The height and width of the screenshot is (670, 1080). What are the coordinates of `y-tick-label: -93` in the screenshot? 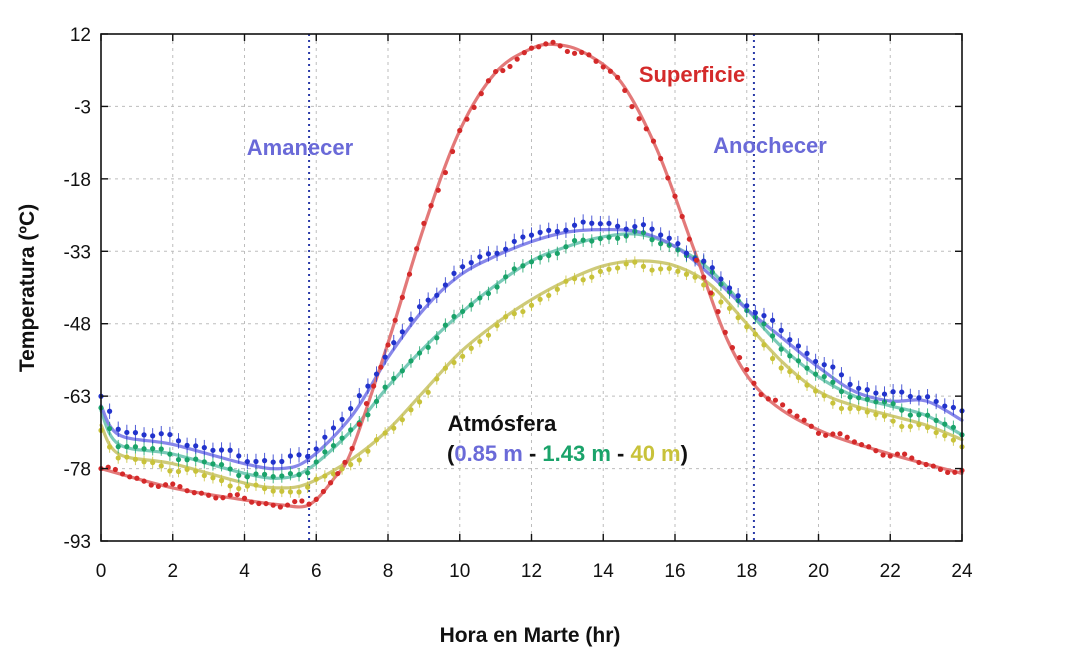 It's located at (77, 542).